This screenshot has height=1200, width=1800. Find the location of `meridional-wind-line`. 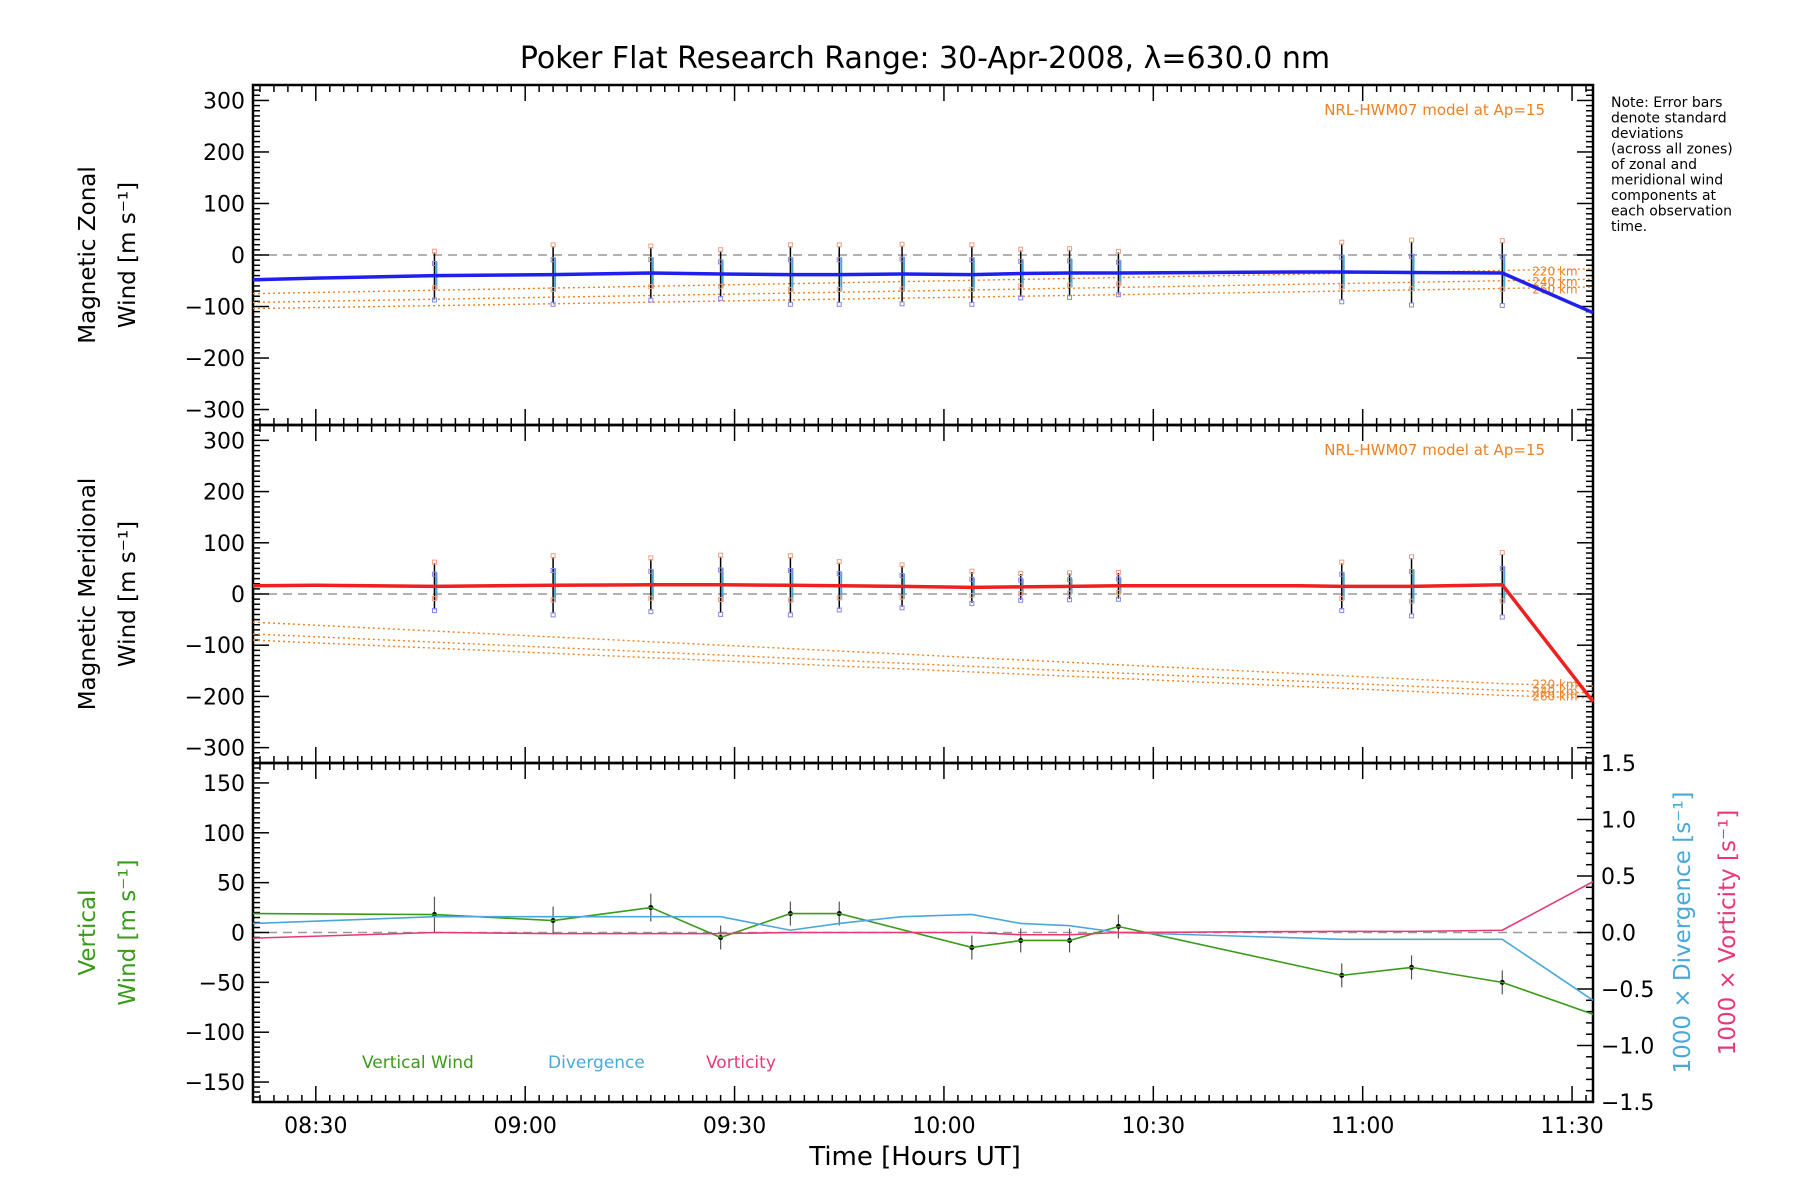

meridional-wind-line is located at coordinates (923, 643).